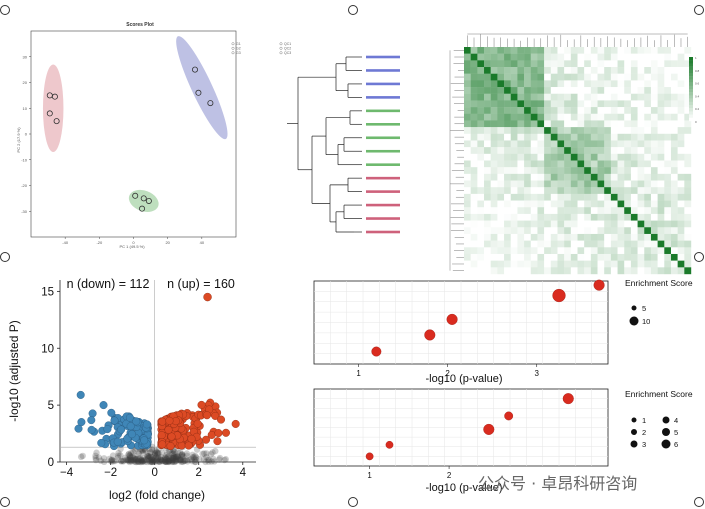  I want to click on selection-handle-top-left, so click(5, 10).